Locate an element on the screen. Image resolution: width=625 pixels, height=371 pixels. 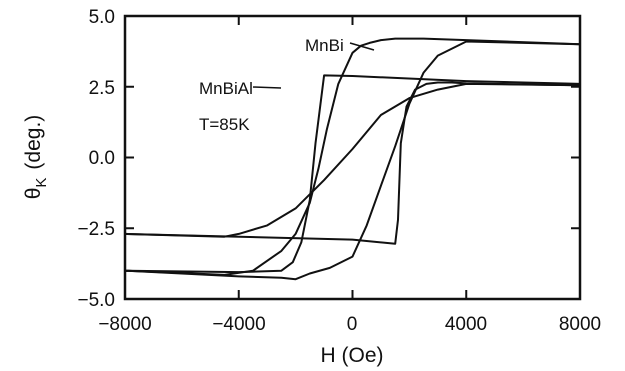
y-axis-label: θK (deg.) is located at coordinates (36, 157).